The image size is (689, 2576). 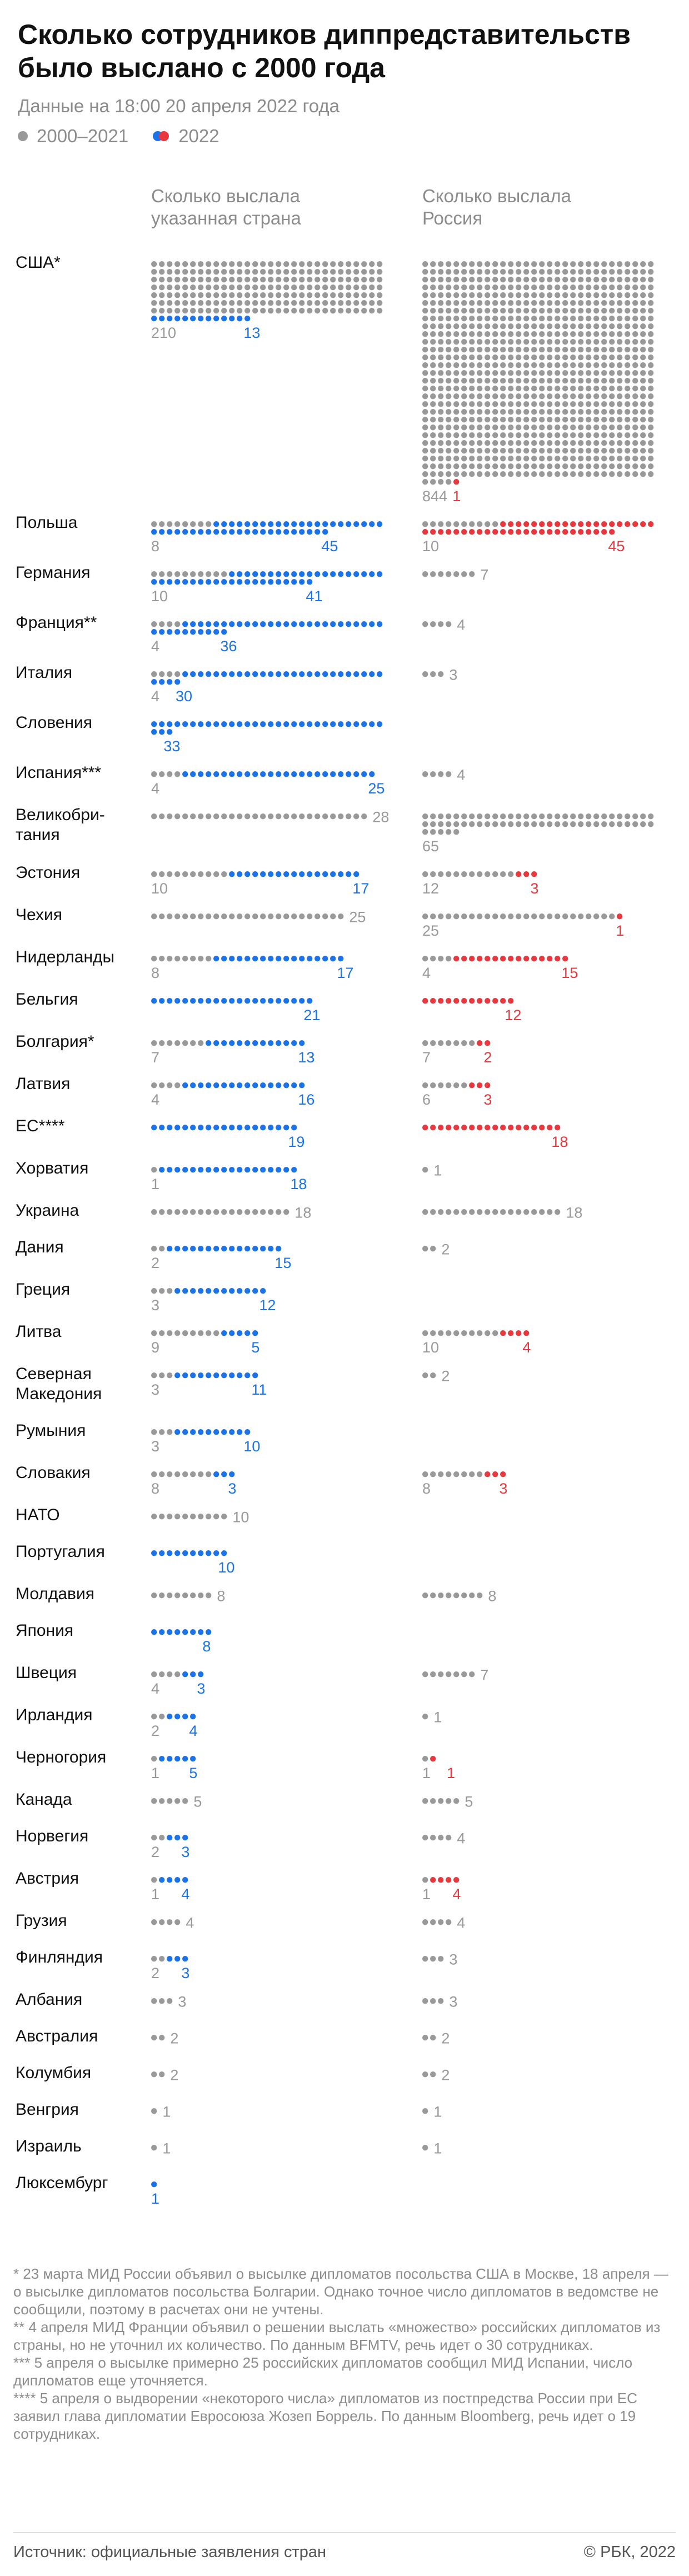 What do you see at coordinates (433, 2001) in the screenshot?
I see `expelled-by-russia-албания` at bounding box center [433, 2001].